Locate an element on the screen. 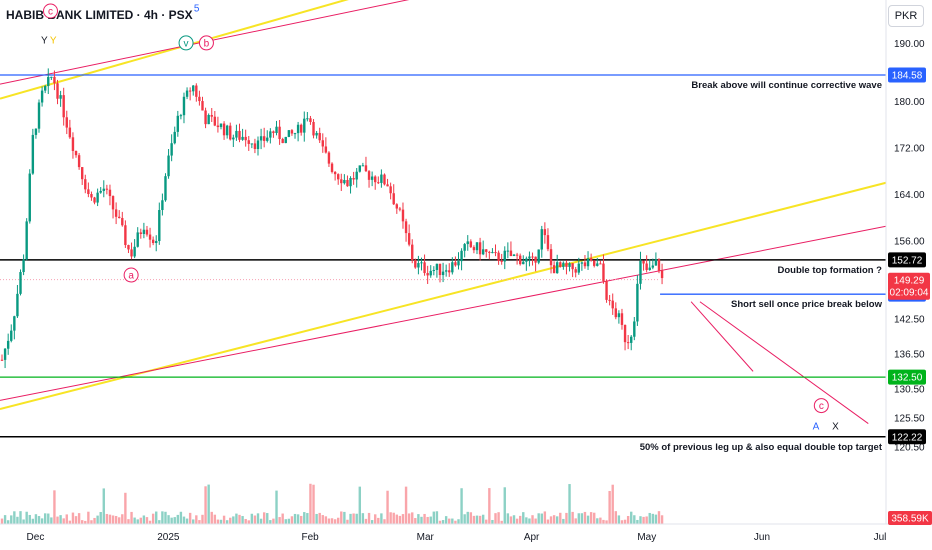  volume-bars is located at coordinates (332, 503).